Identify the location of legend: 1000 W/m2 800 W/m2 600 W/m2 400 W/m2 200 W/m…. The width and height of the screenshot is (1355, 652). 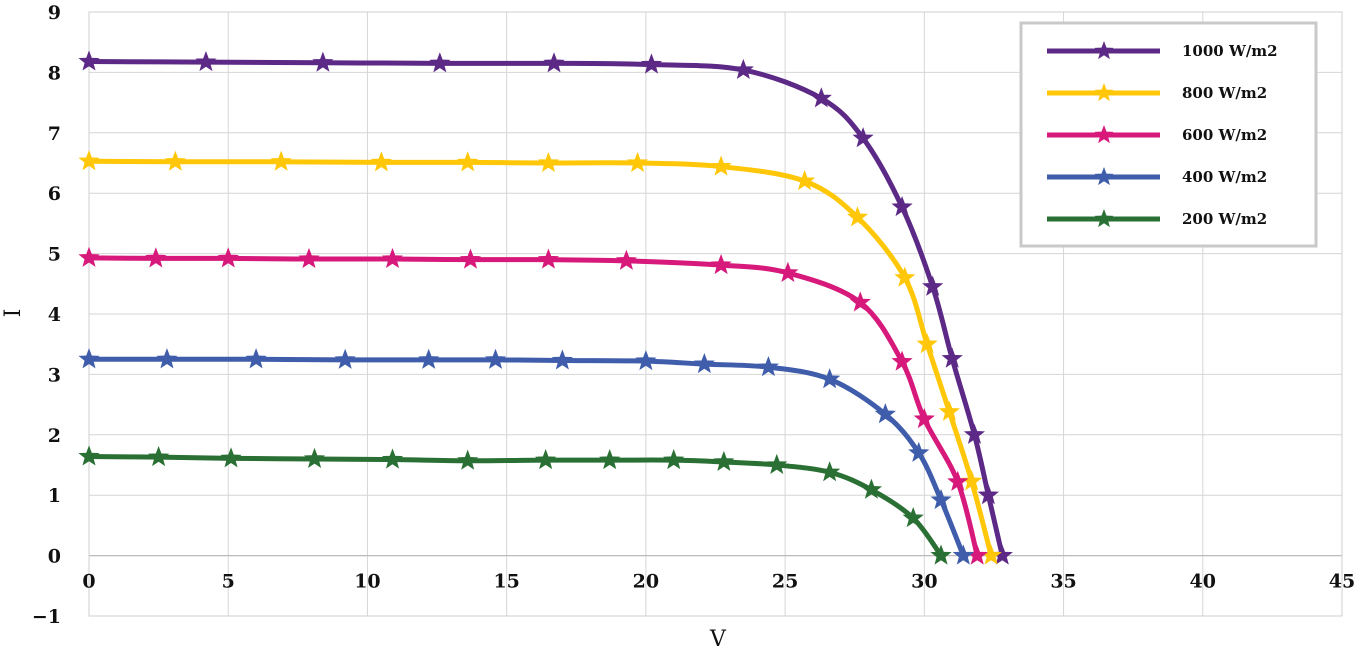
(1168, 134).